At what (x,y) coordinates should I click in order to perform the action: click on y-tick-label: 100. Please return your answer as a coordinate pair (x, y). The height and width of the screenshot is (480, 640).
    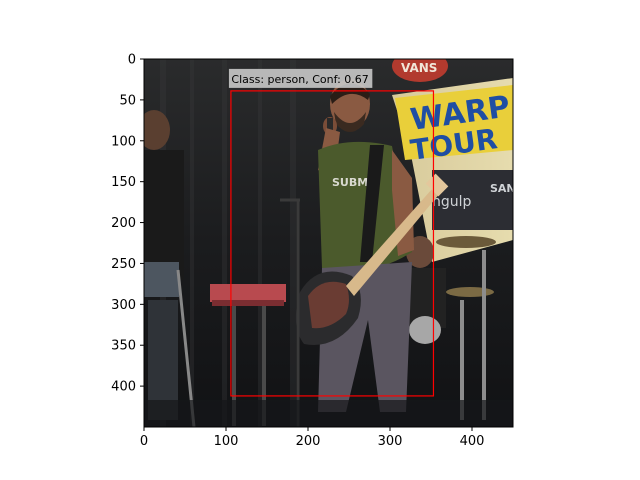
    Looking at the image, I should click on (123, 141).